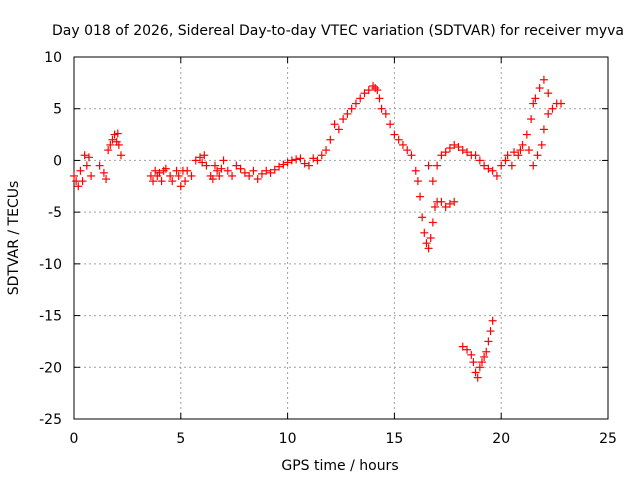 This screenshot has width=640, height=480. Describe the element at coordinates (74, 439) in the screenshot. I see `x-tick-label: 0` at that location.